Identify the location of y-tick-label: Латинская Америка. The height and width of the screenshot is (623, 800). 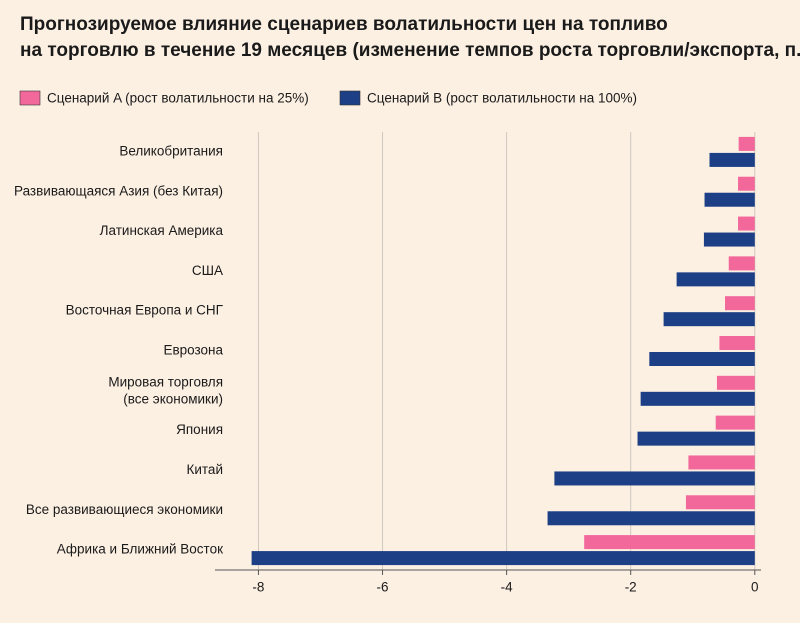
(162, 230).